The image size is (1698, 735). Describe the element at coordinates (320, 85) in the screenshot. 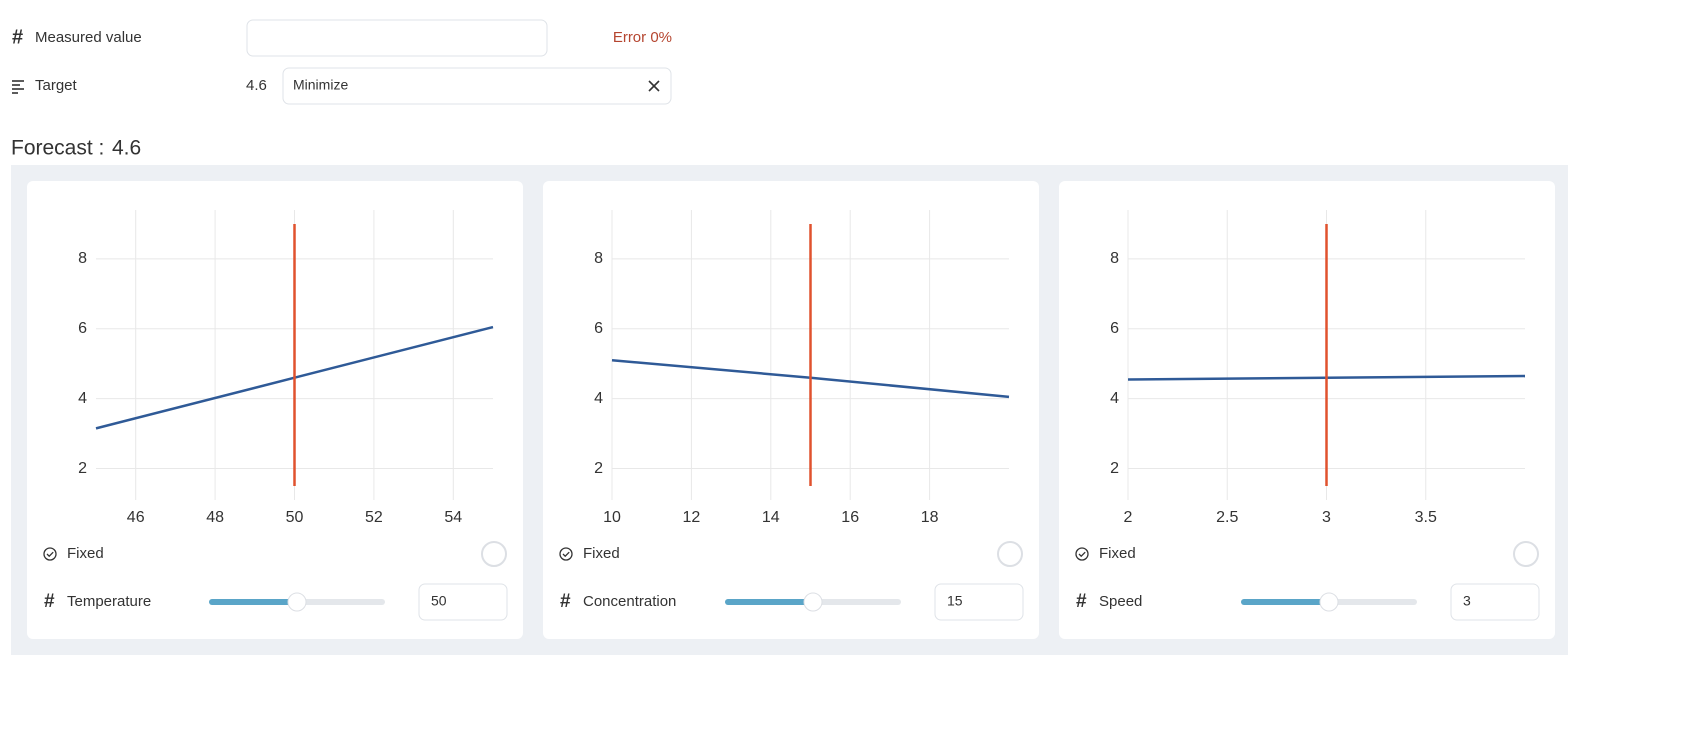

I see `target-mode: Minimize` at that location.